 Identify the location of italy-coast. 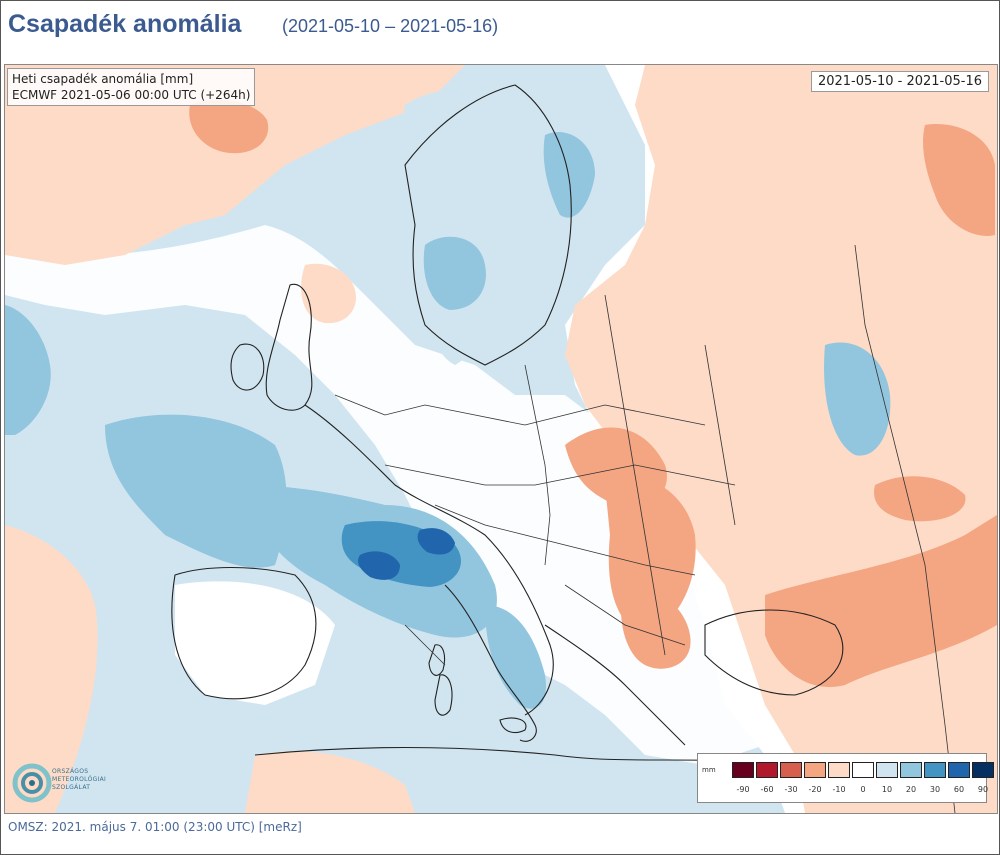
(490, 663).